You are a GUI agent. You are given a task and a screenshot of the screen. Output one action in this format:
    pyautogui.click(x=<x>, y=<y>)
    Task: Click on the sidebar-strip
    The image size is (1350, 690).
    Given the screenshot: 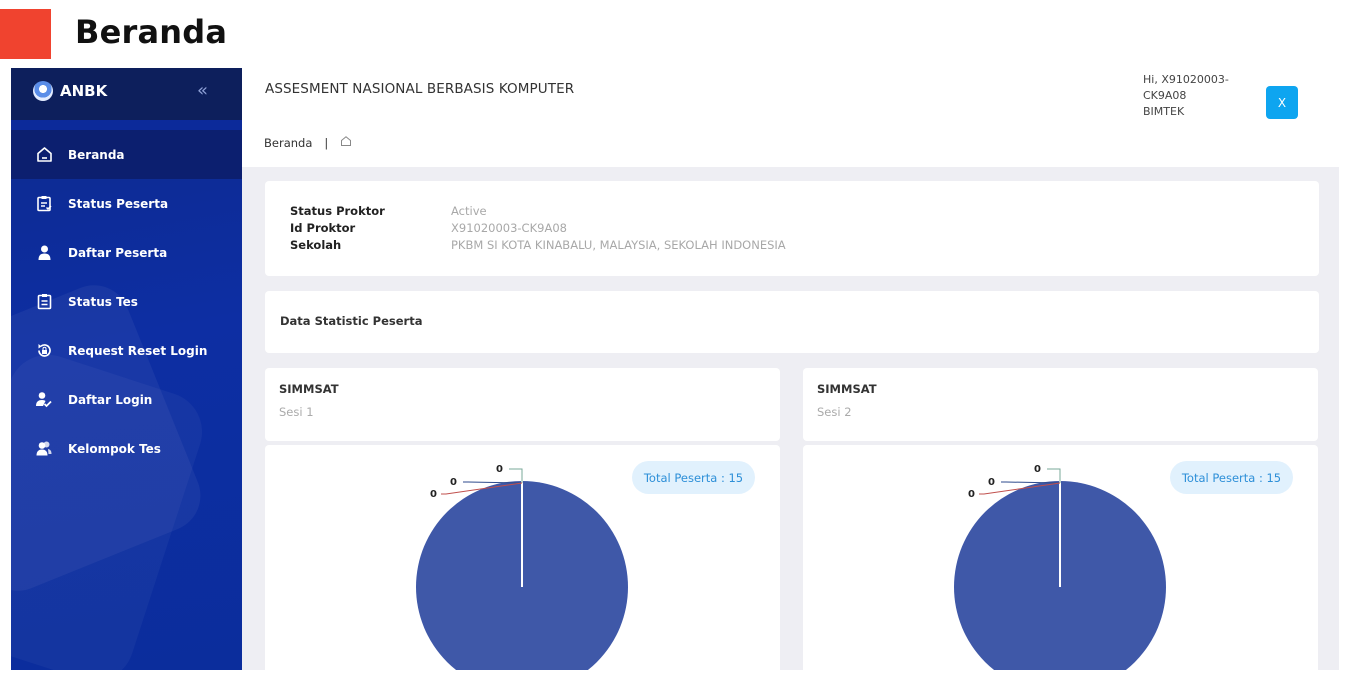 What is the action you would take?
    pyautogui.click(x=126, y=125)
    